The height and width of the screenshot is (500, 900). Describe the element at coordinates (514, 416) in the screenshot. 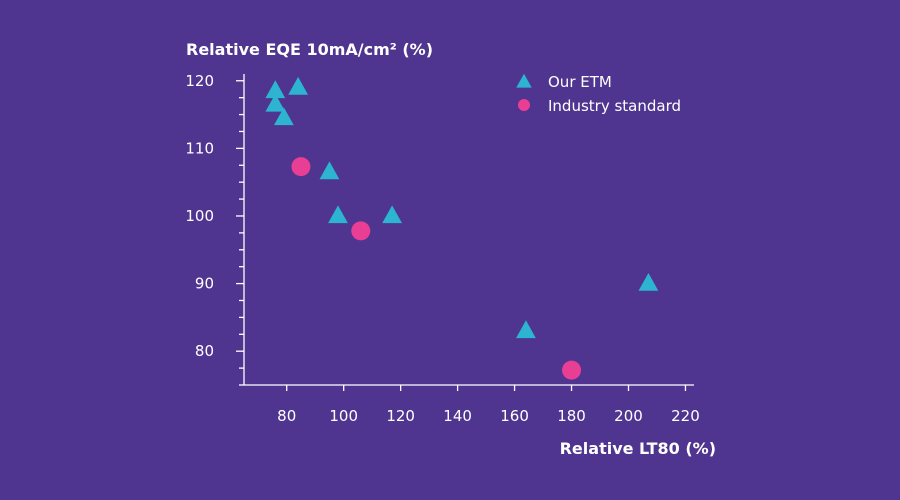

I see `x-tick-label-160: 160` at that location.